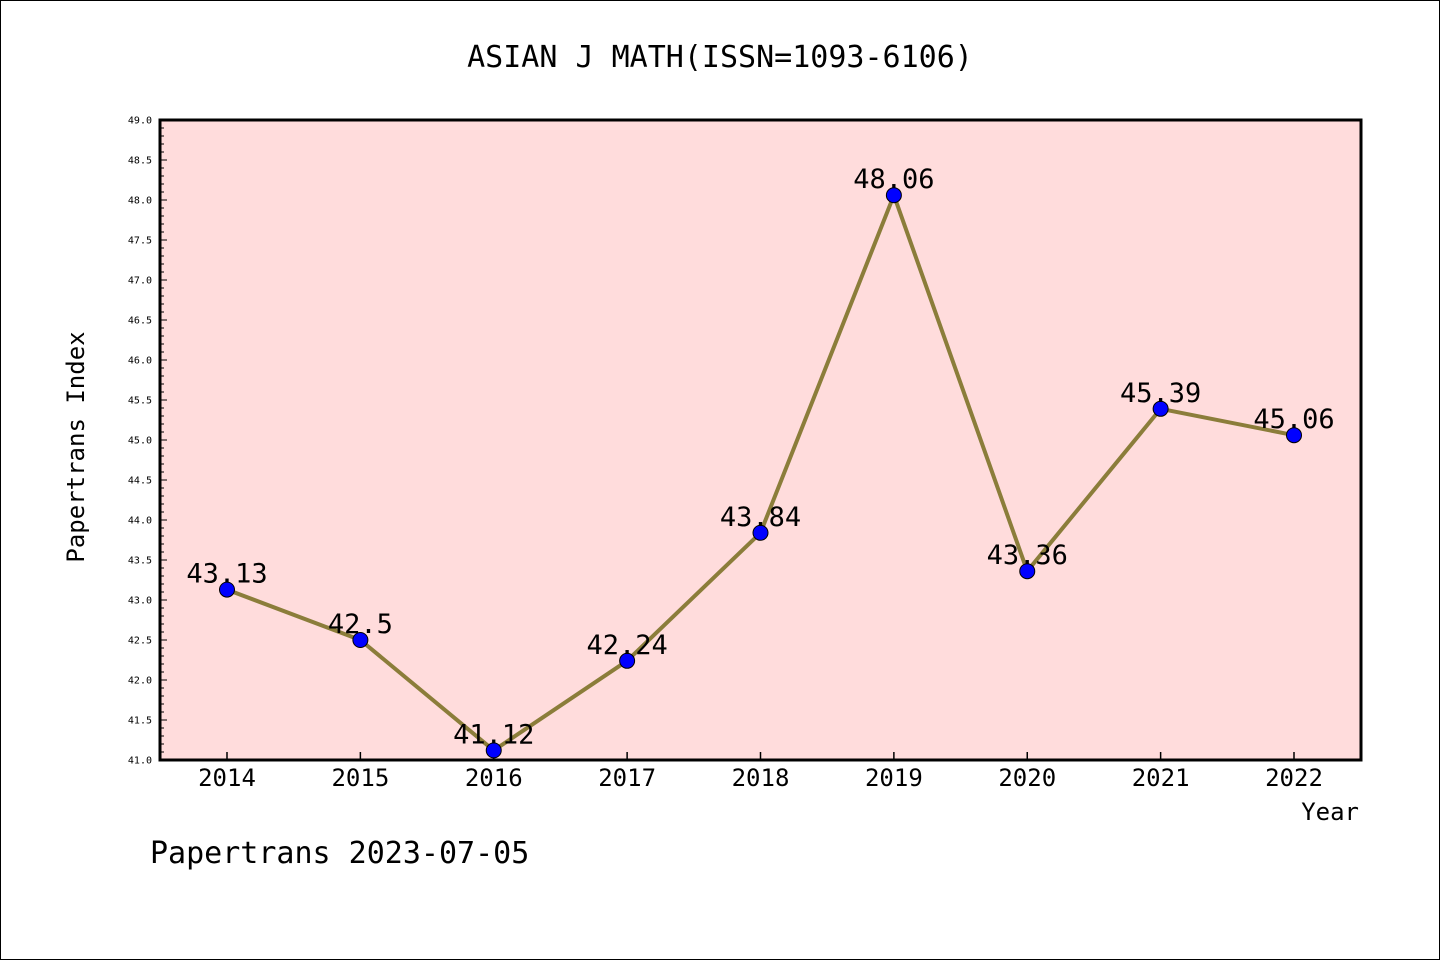  Describe the element at coordinates (140, 681) in the screenshot. I see `y-tick-label: 42.0` at that location.